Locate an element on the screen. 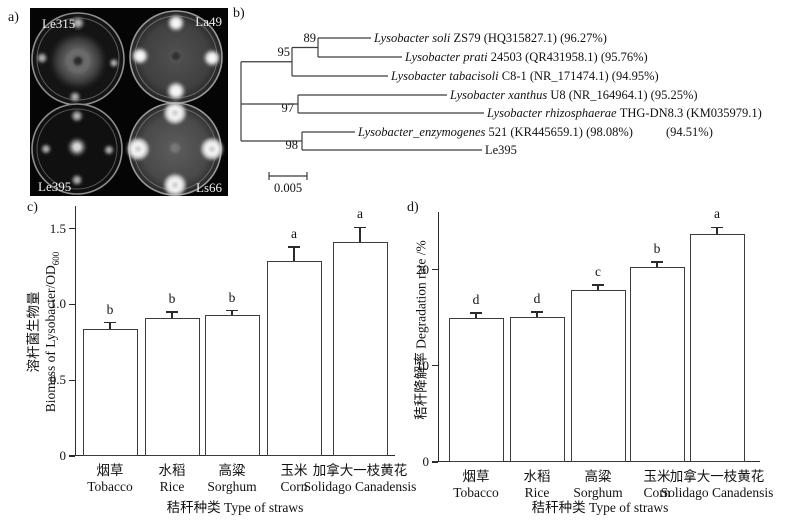  y-axis-title-en: Biomass of Lysobacter/OD600 is located at coordinates (53, 332).